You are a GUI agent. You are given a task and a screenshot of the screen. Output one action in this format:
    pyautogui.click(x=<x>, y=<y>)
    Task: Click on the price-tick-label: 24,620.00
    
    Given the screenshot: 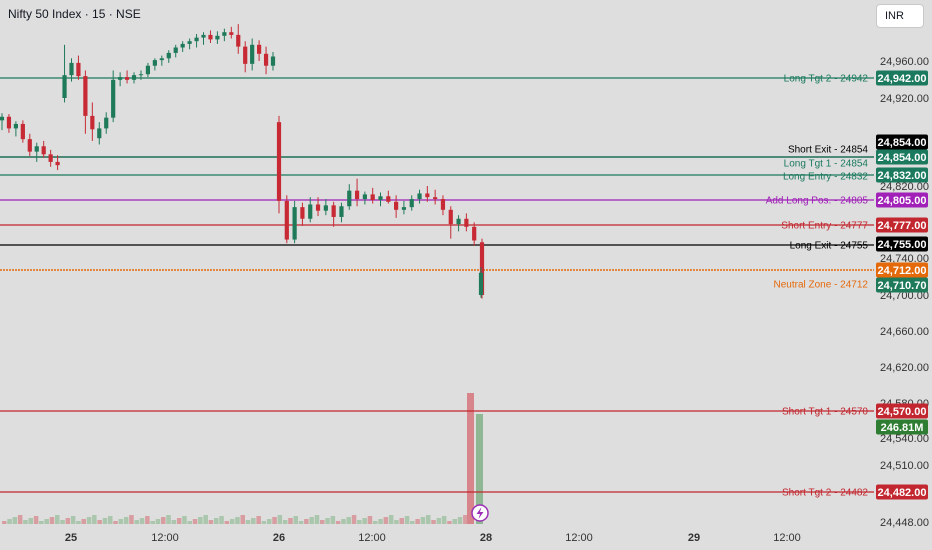 What is the action you would take?
    pyautogui.click(x=904, y=368)
    